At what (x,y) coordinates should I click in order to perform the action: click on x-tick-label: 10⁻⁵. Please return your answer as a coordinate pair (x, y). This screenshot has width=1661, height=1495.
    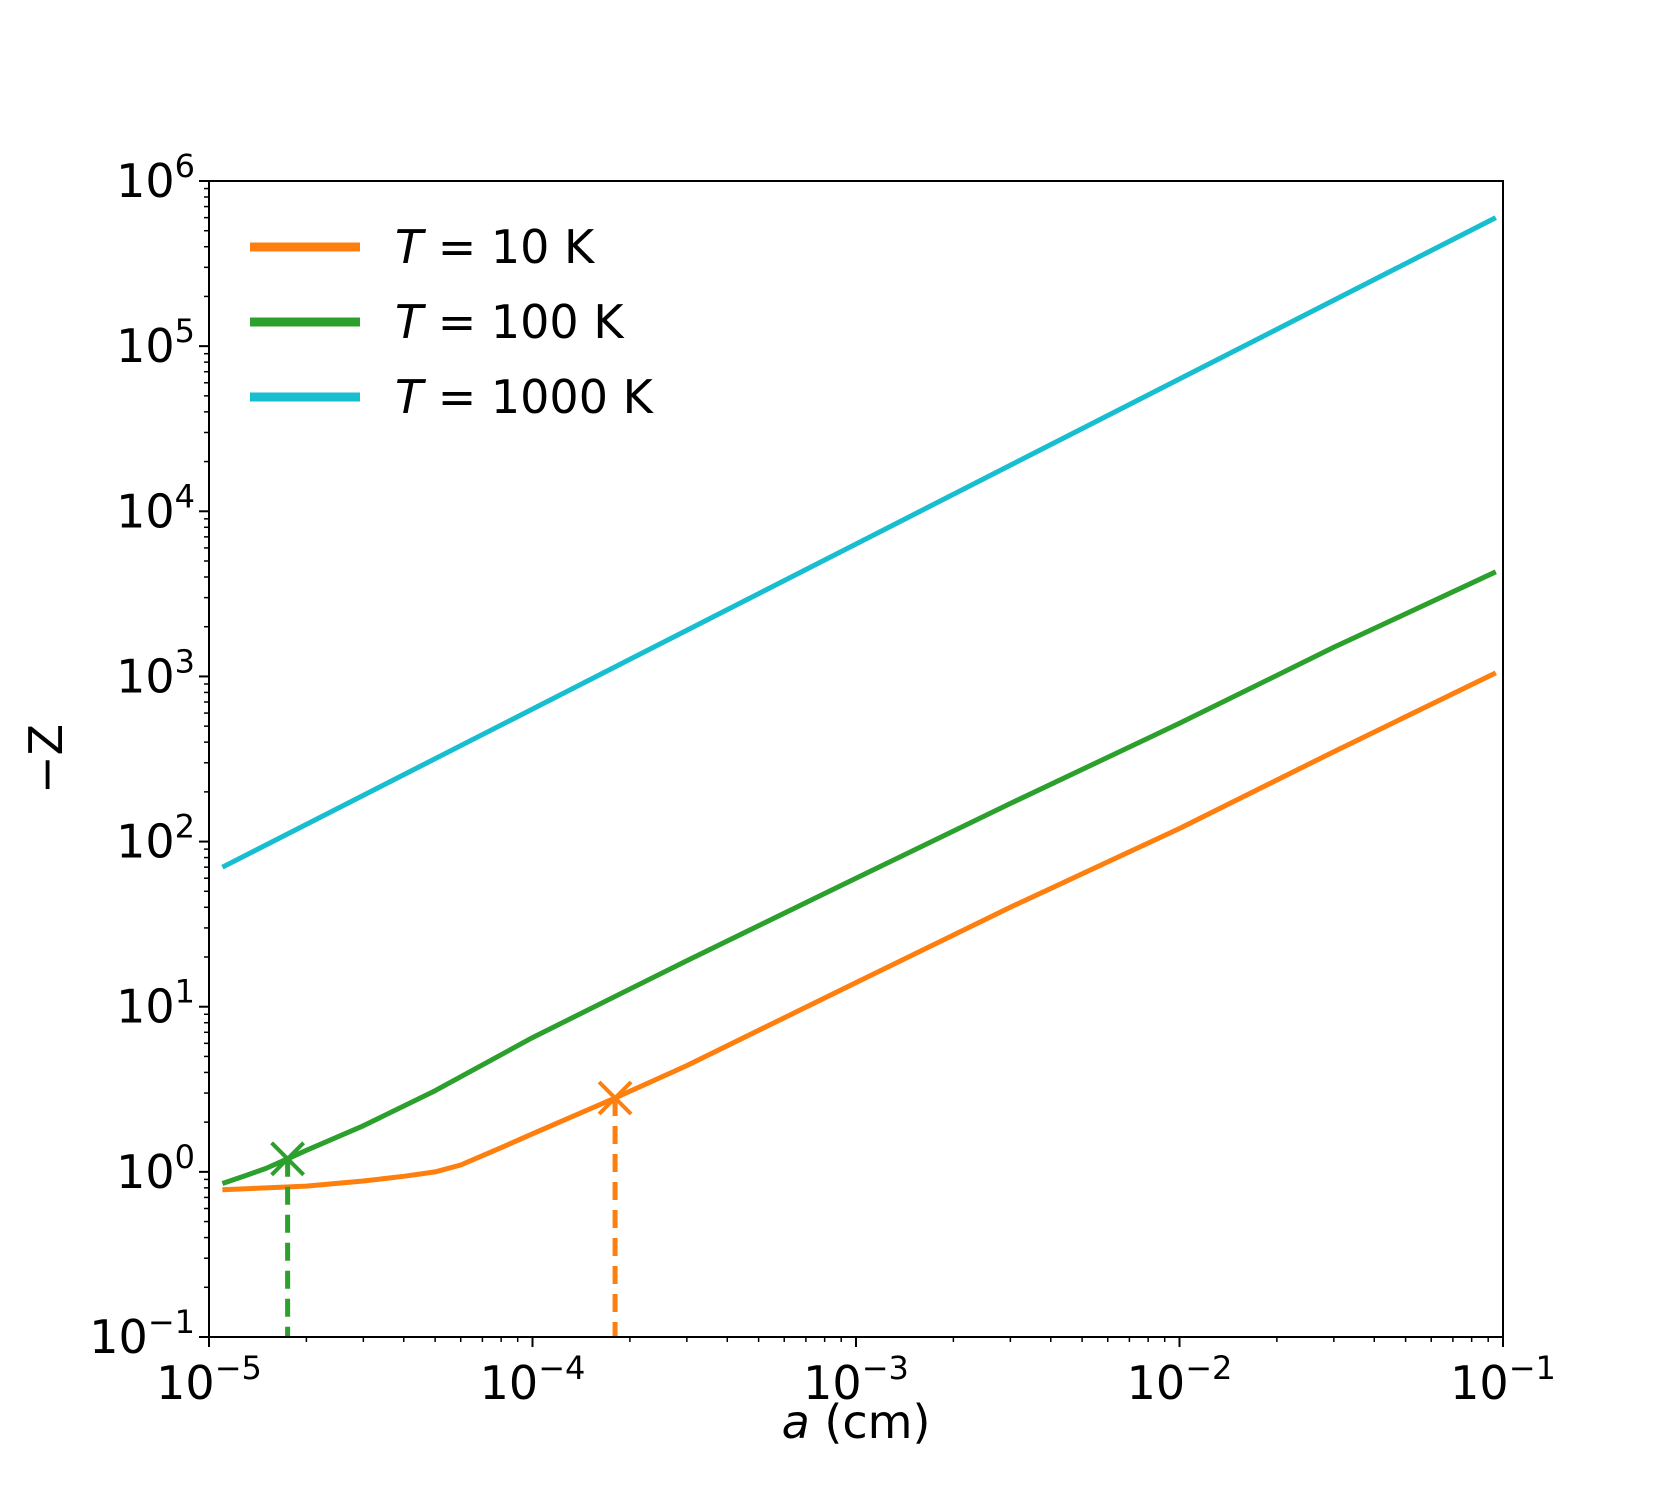
    Looking at the image, I should click on (209, 1379).